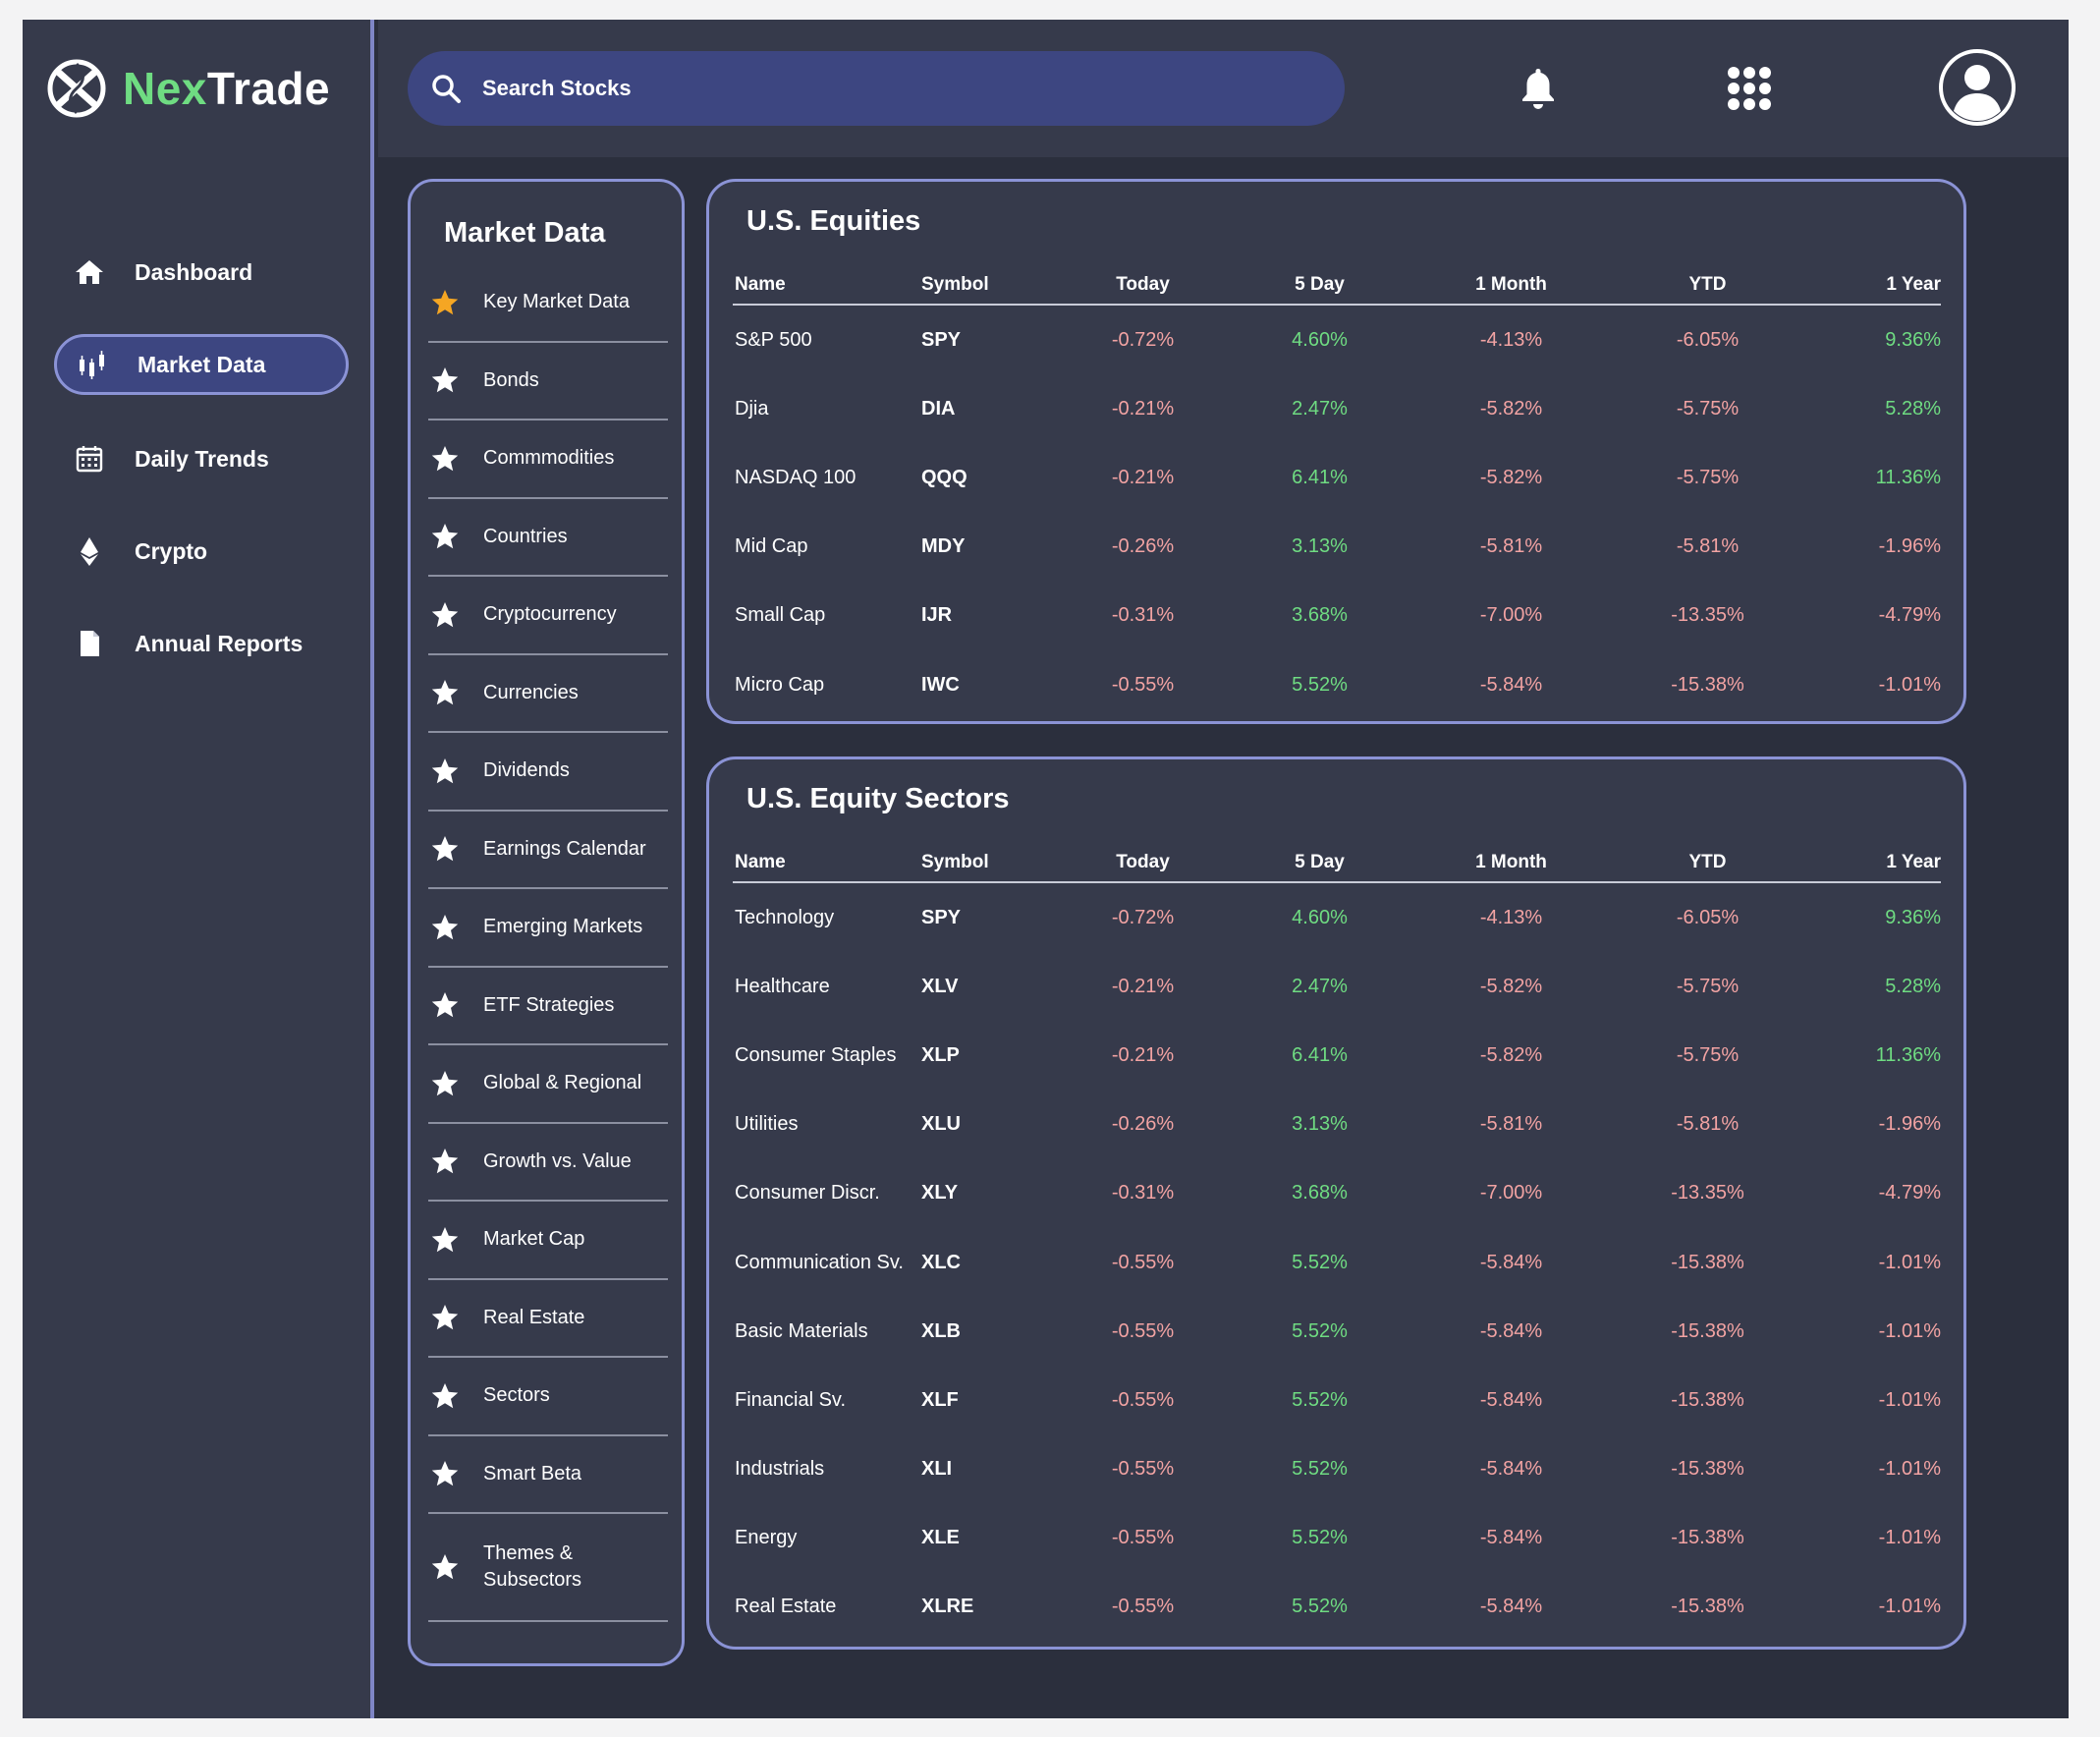 Image resolution: width=2100 pixels, height=1737 pixels. What do you see at coordinates (941, 1124) in the screenshot?
I see `cell-symbol: XLU` at bounding box center [941, 1124].